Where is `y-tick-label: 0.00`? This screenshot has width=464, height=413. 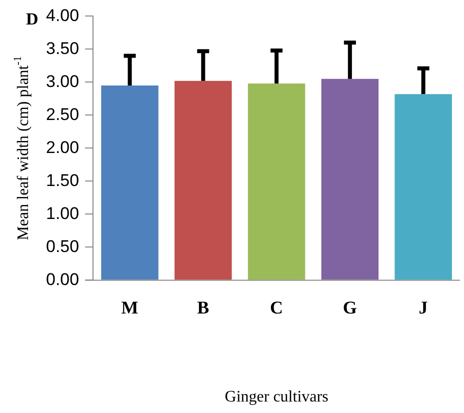
y-tick-label: 0.00 is located at coordinates (63, 279).